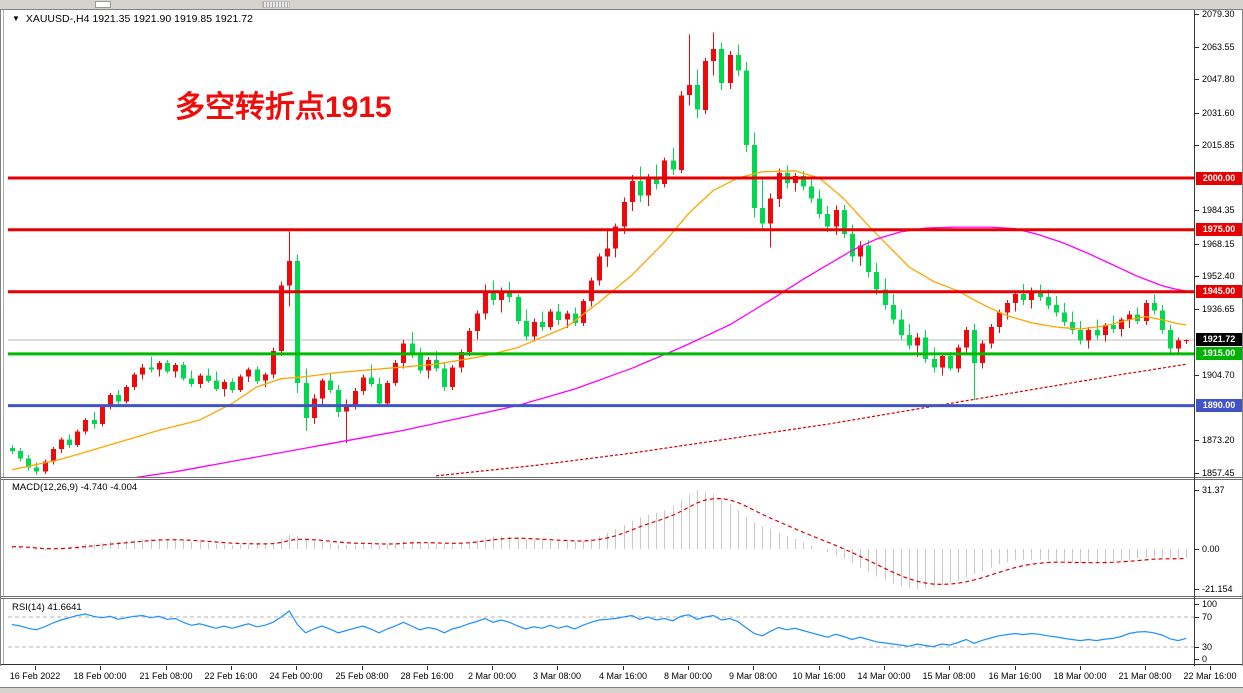 The width and height of the screenshot is (1243, 693). Describe the element at coordinates (47, 607) in the screenshot. I see `rsi-label: RSI(14) 41.6641` at that location.